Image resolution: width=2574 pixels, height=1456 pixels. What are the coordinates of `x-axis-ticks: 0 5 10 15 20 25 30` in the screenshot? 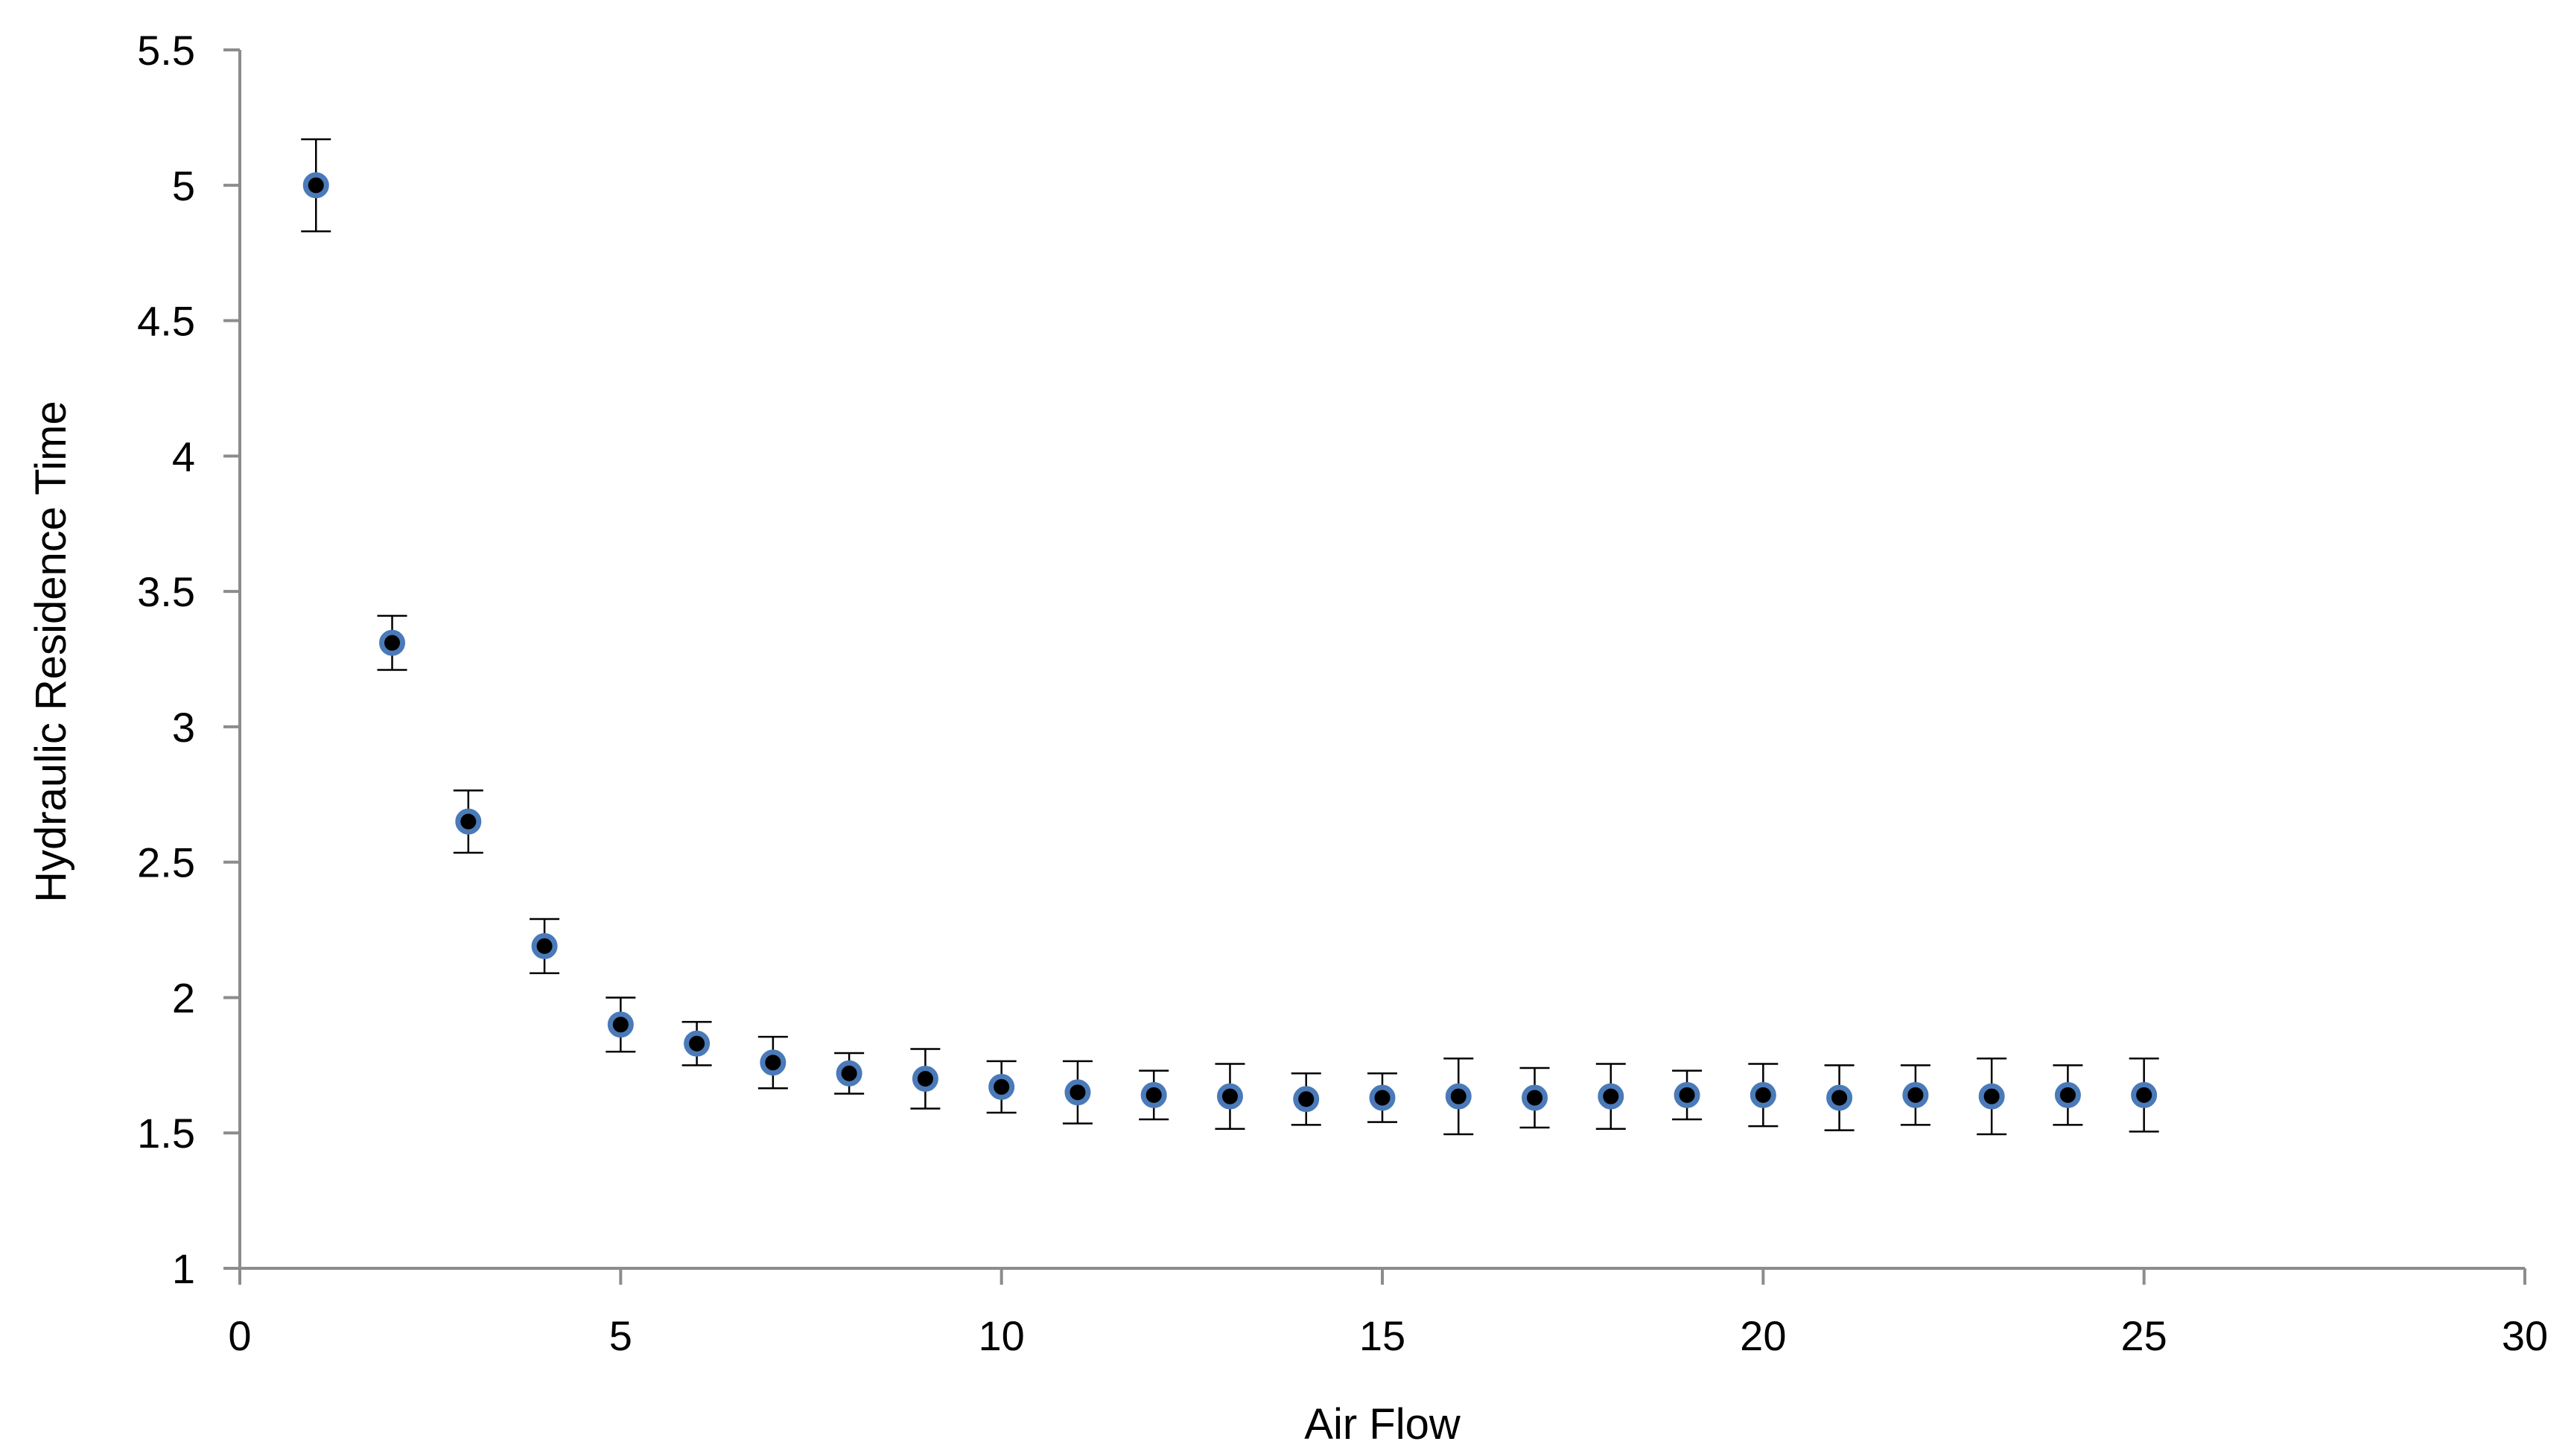 It's located at (1388, 1313).